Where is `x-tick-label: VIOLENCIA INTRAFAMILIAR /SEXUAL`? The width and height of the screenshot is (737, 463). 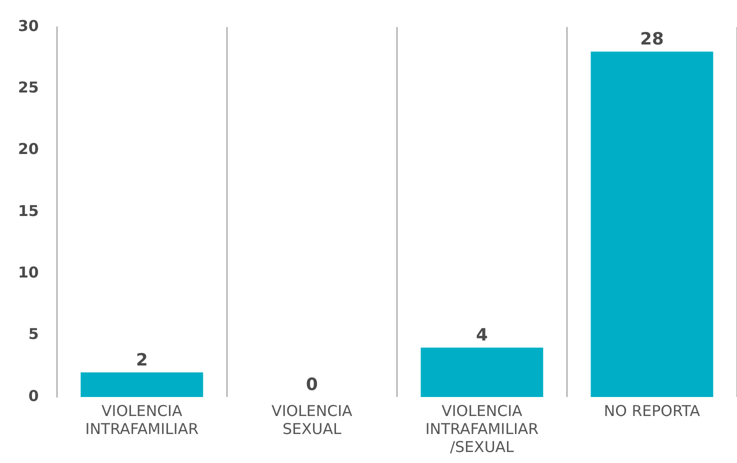 x-tick-label: VIOLENCIA INTRAFAMILIAR /SEXUAL is located at coordinates (482, 429).